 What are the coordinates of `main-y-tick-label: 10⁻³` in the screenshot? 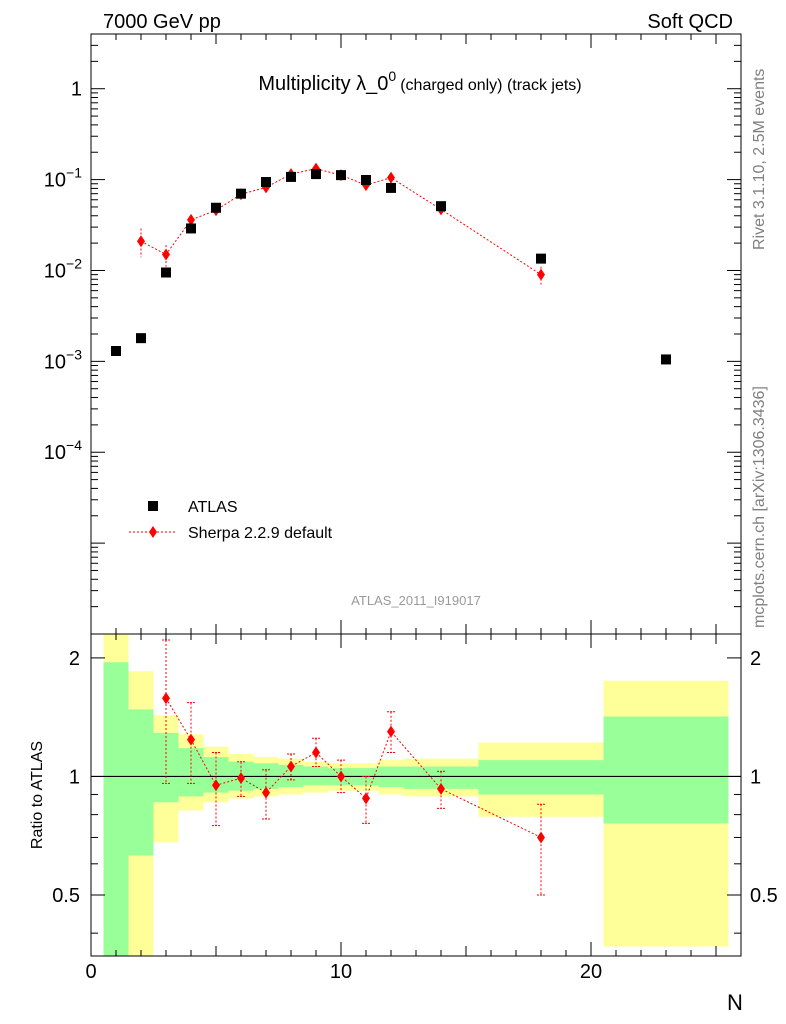 It's located at (63, 359).